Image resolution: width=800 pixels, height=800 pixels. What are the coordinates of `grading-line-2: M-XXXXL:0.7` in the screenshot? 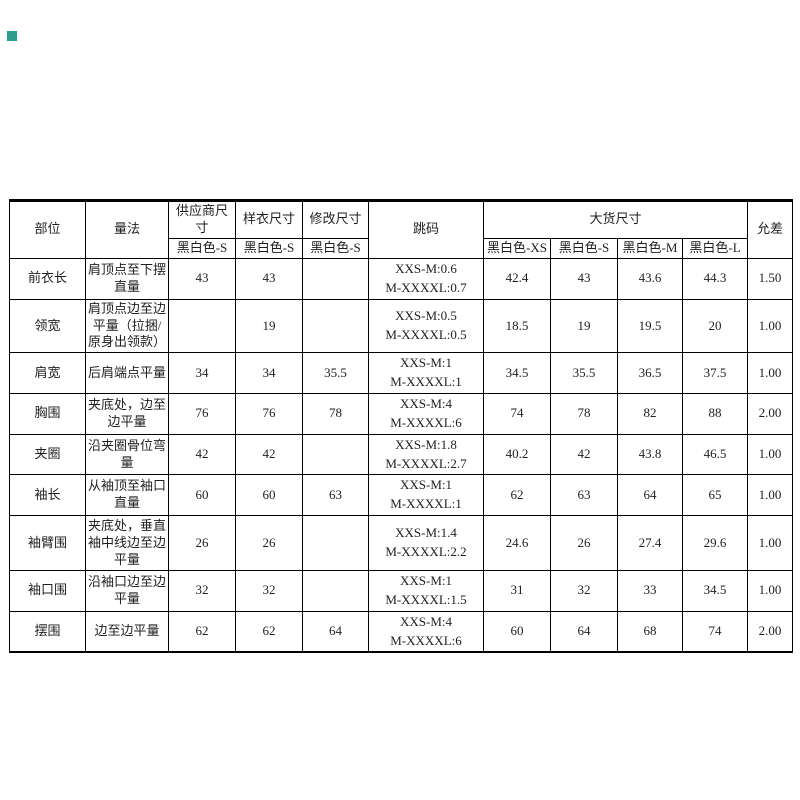 It's located at (426, 287).